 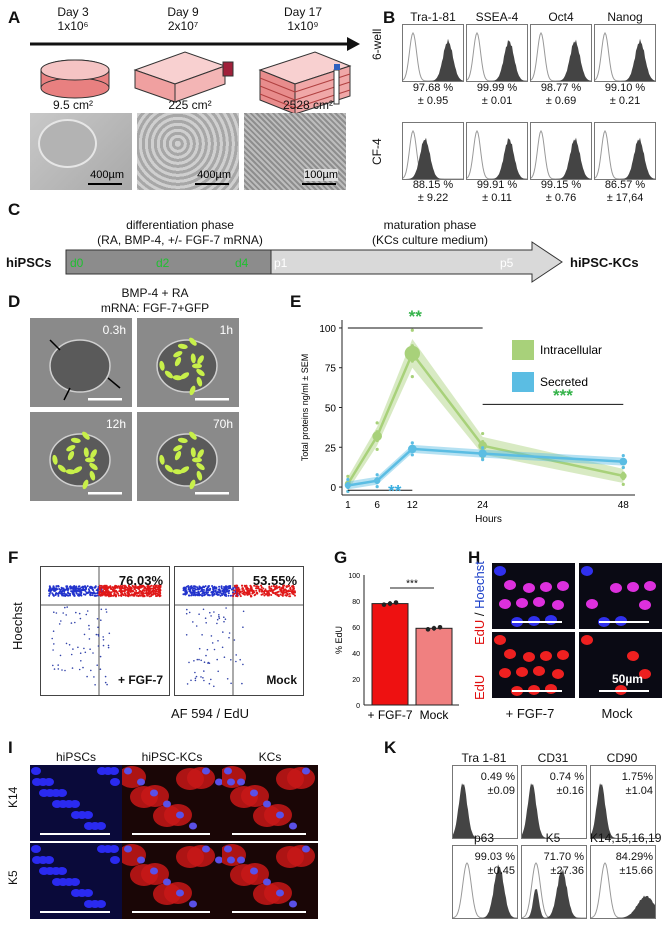 I want to click on timelapse-tile-3: 70h, so click(x=188, y=456).